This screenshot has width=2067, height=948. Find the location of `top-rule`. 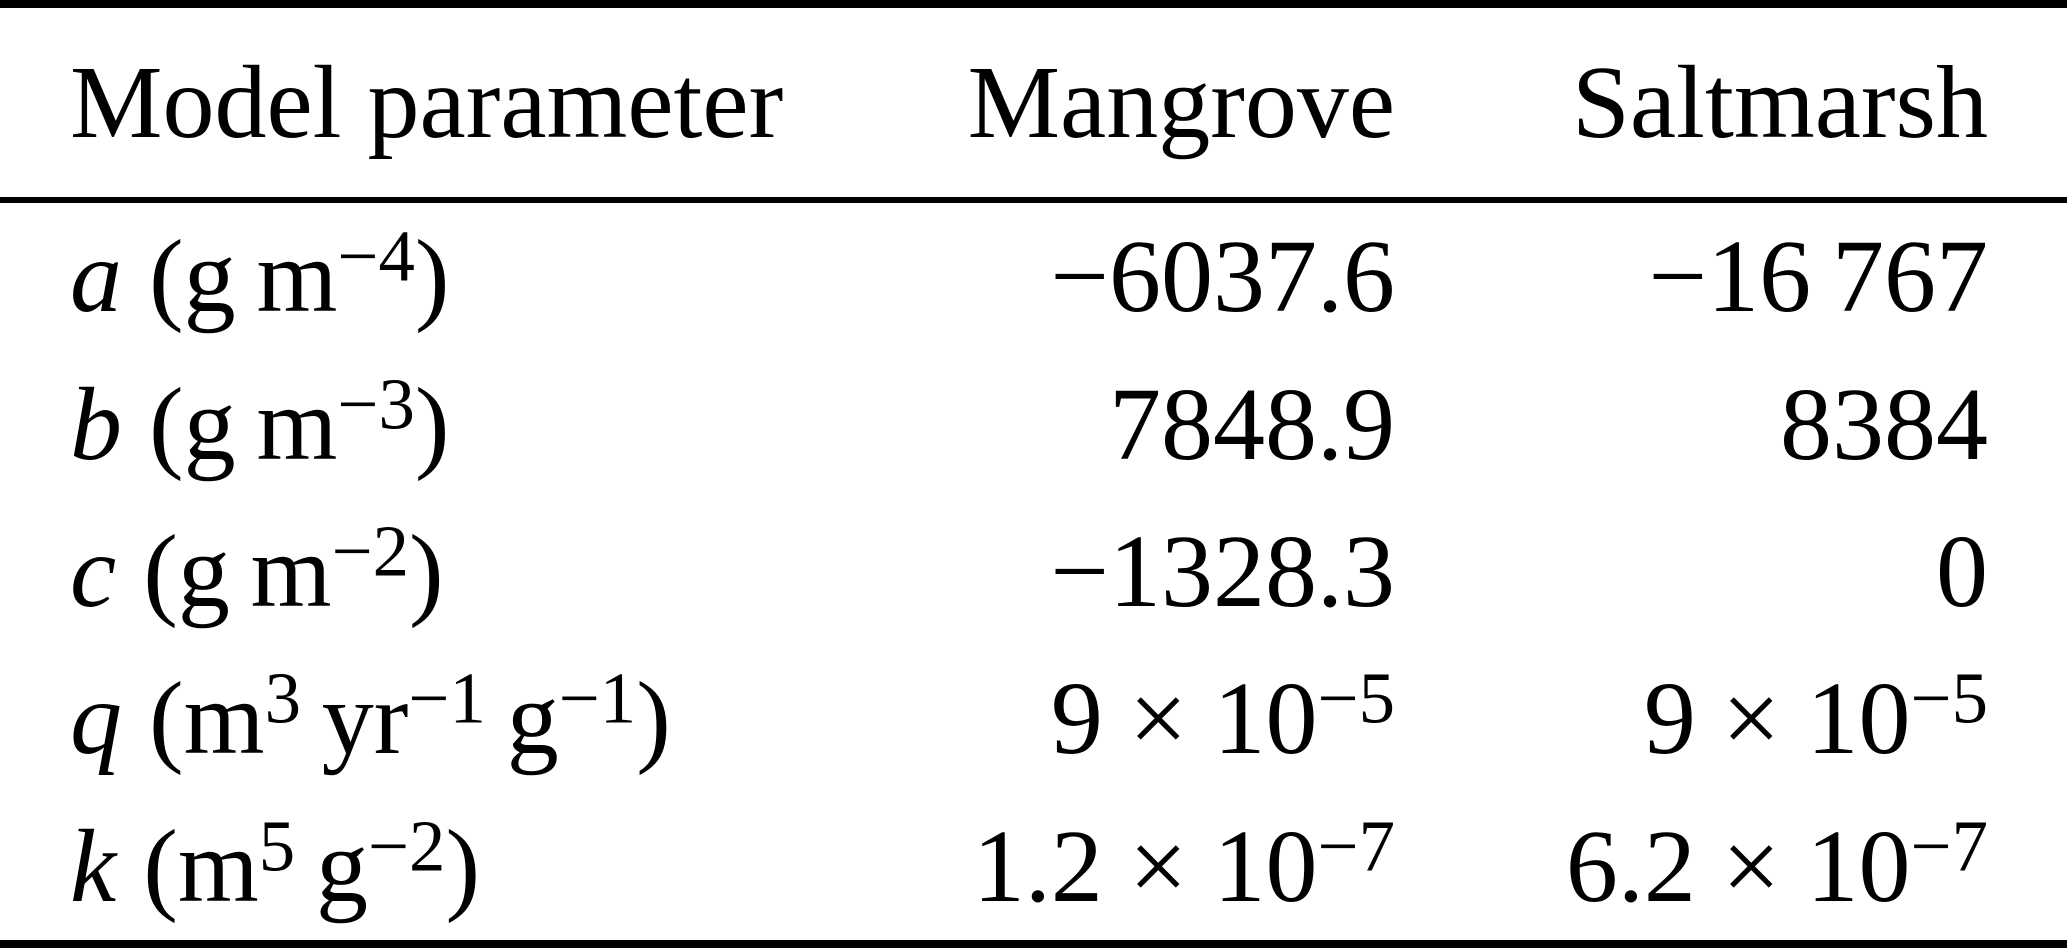

top-rule is located at coordinates (1033, 4).